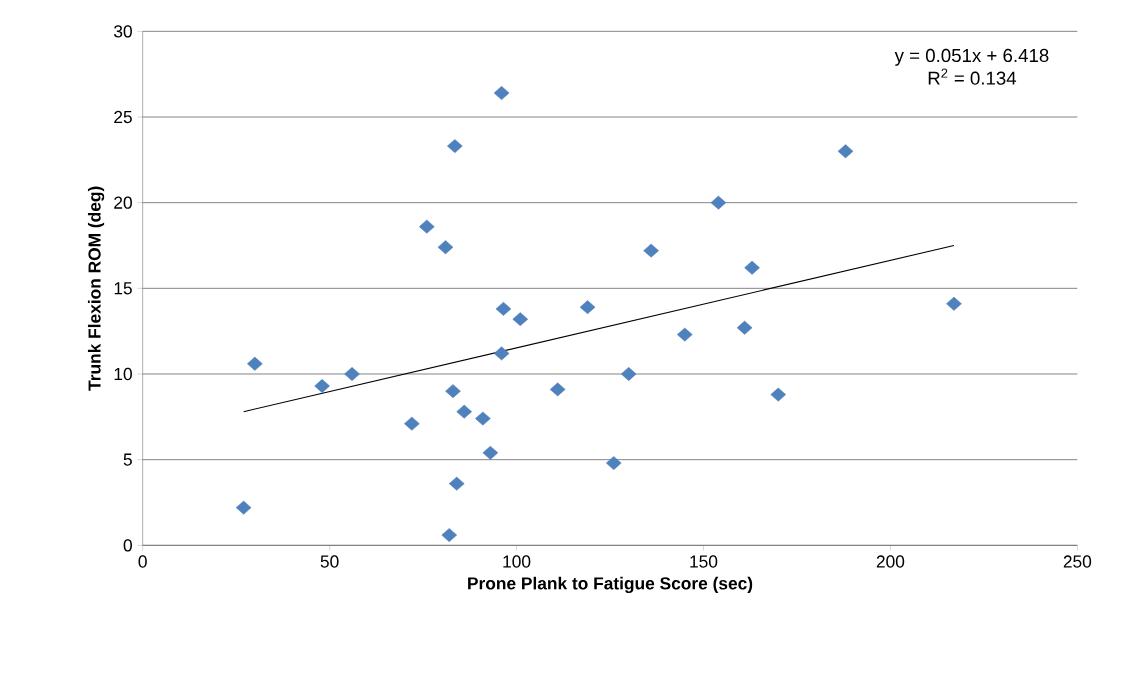 Image resolution: width=1130 pixels, height=688 pixels. Describe the element at coordinates (96, 288) in the screenshot. I see `y-axis-title: Trunk Flexion ROM (deg)` at that location.